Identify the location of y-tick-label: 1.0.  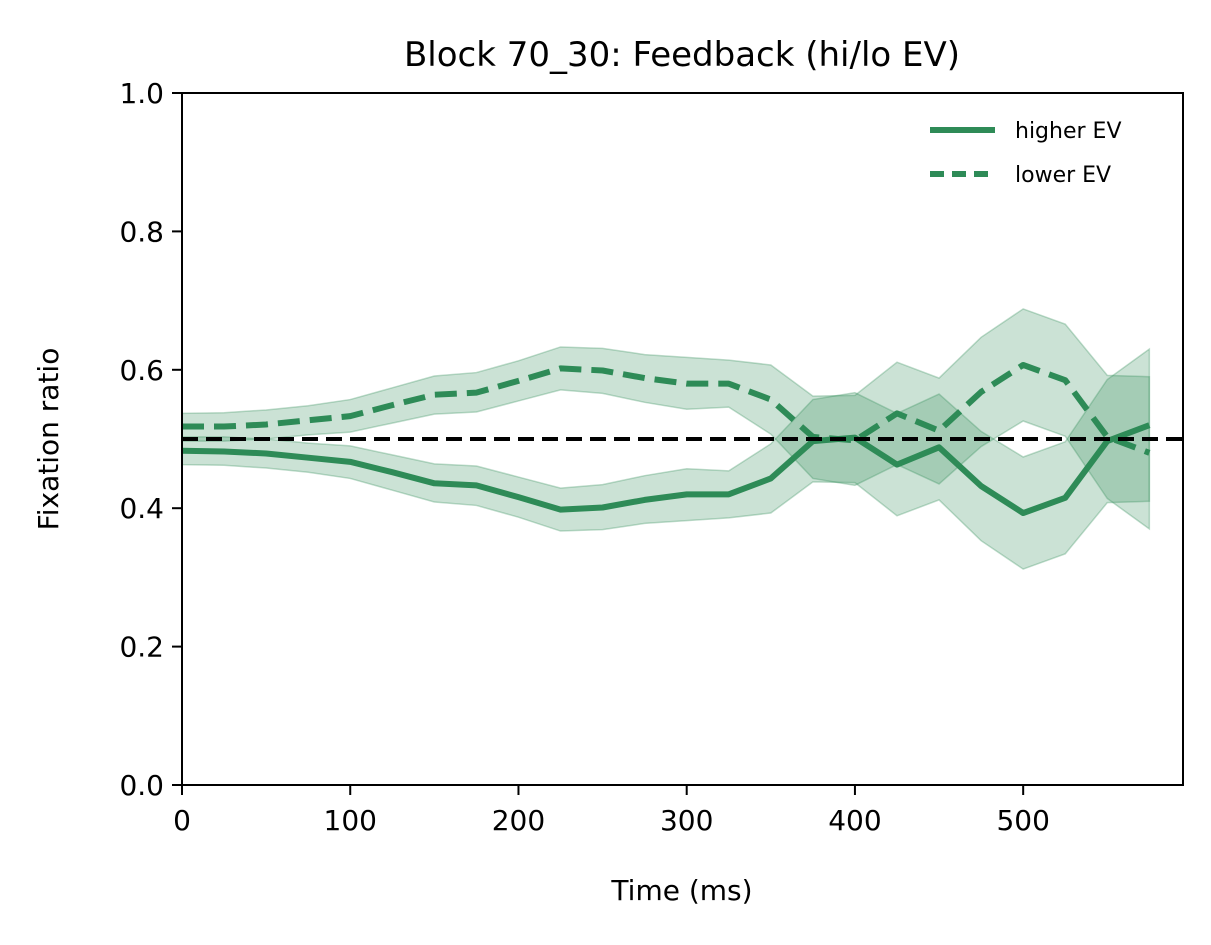
(141, 93).